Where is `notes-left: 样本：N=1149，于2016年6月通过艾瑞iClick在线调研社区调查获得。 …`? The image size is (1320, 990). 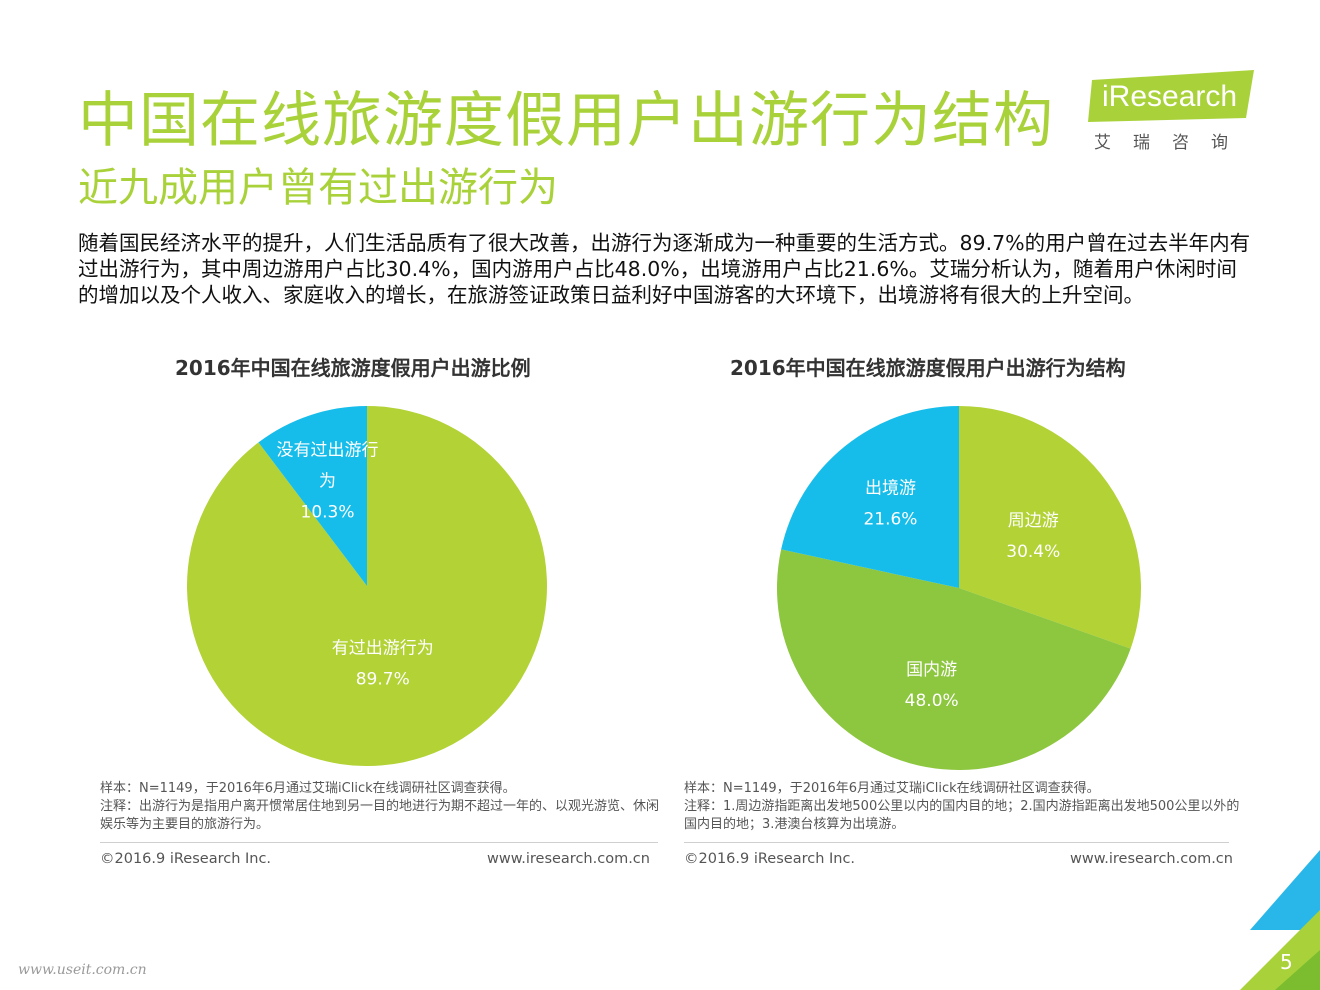 notes-left: 样本：N=1149，于2016年6月通过艾瑞iClick在线调研社区调查获得。 … is located at coordinates (382, 807).